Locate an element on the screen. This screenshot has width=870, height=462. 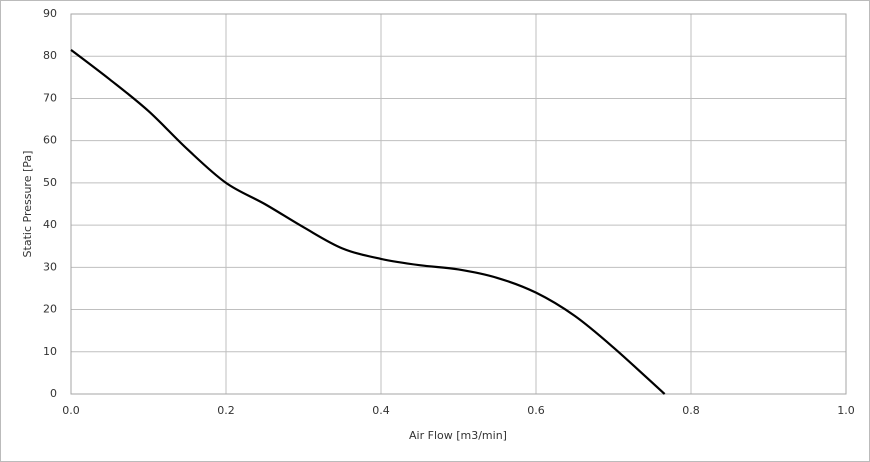
x-axis-label: Air Flow [m3/min] is located at coordinates (458, 435).